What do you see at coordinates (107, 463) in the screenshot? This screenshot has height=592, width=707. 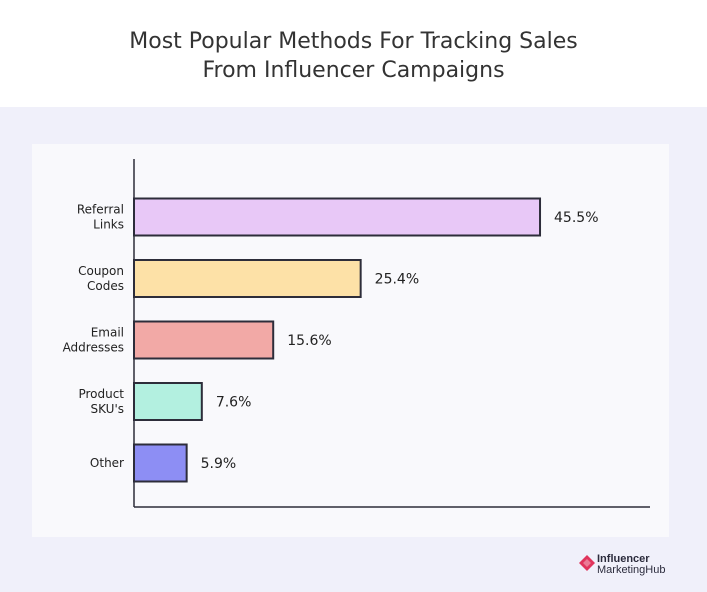 I see `category-label-5: Other` at bounding box center [107, 463].